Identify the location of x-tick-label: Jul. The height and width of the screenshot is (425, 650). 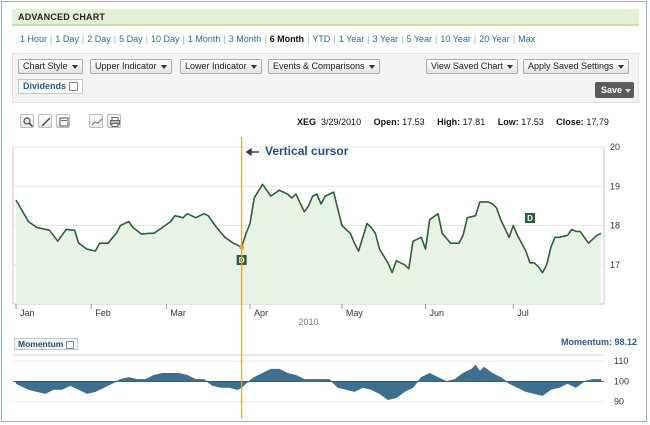
(523, 313).